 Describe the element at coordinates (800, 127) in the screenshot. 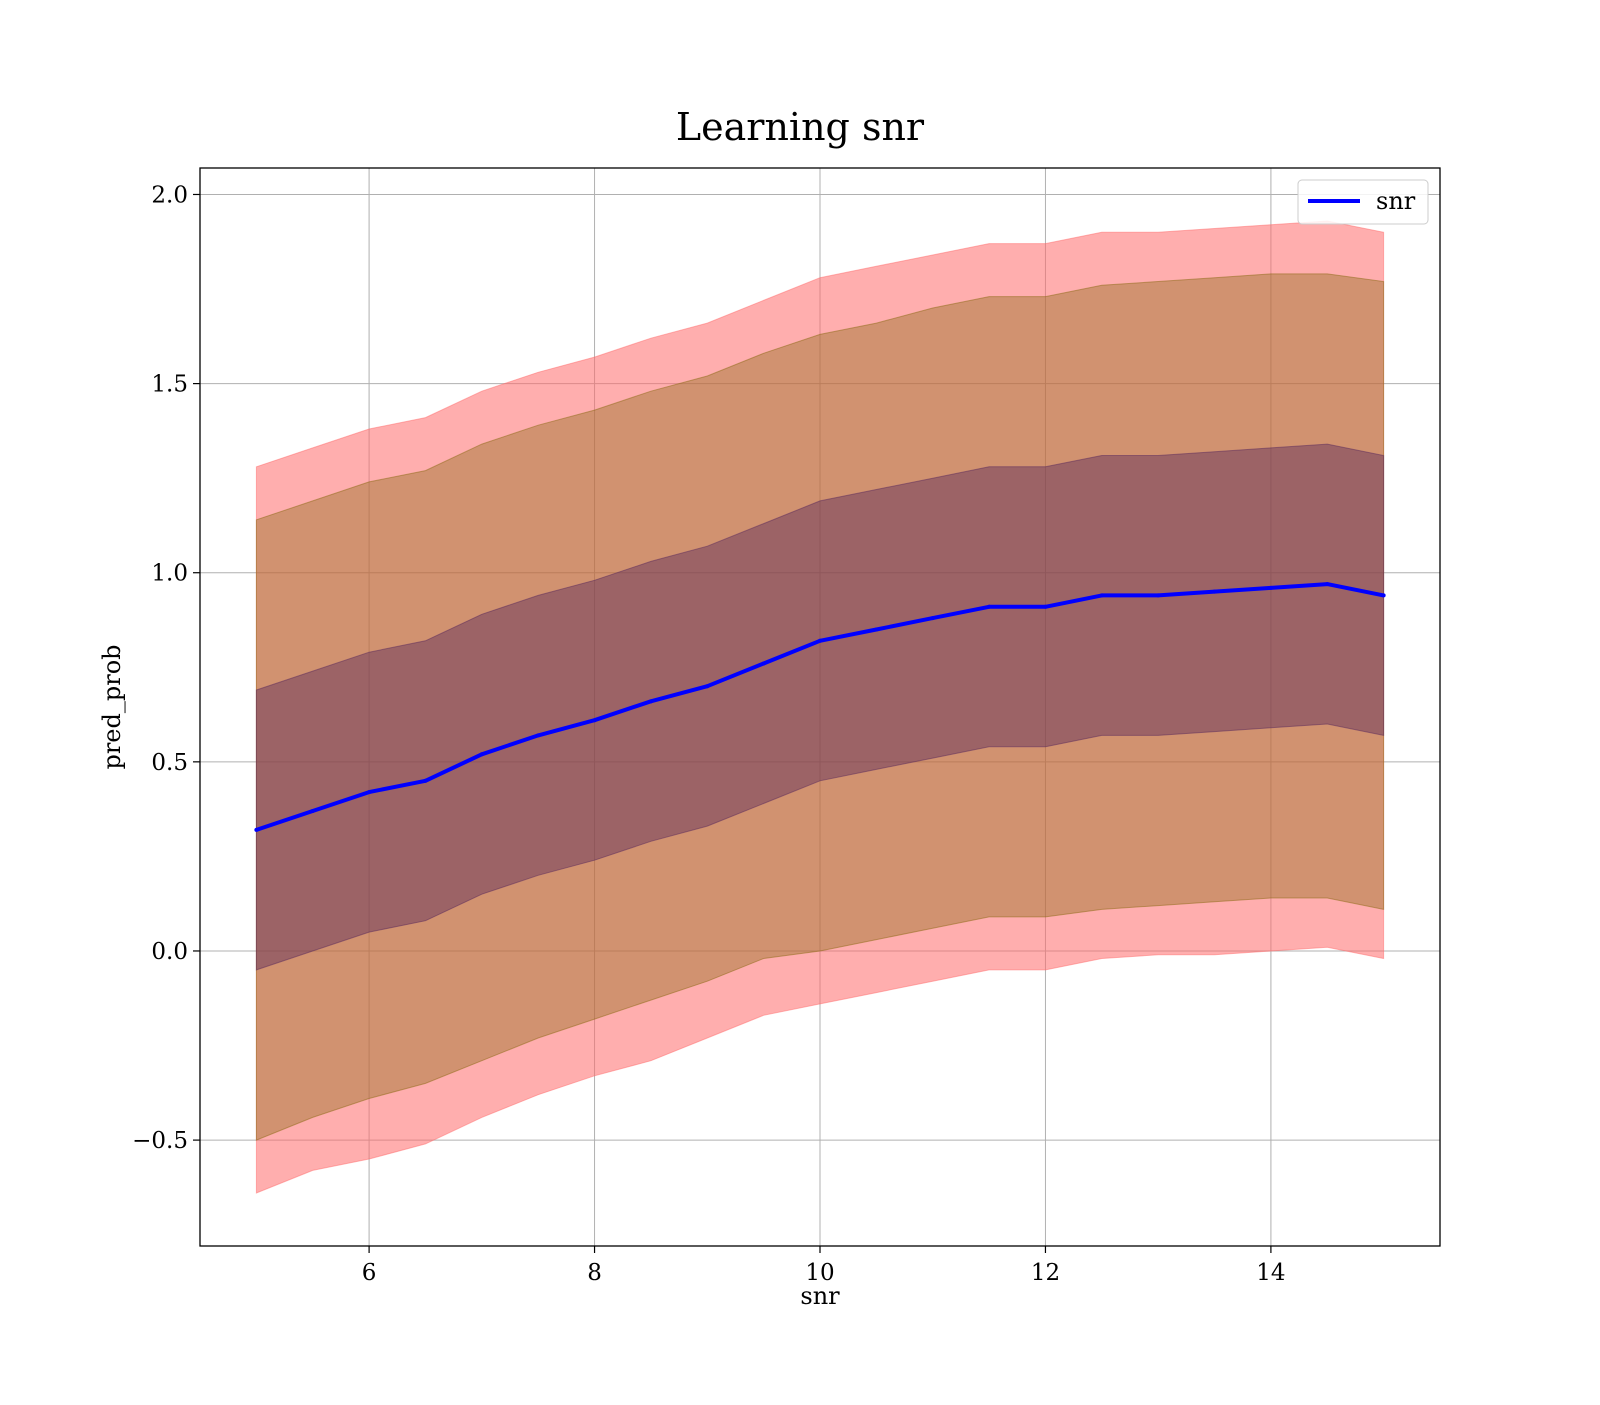

I see `chart-title: Learning snr` at that location.